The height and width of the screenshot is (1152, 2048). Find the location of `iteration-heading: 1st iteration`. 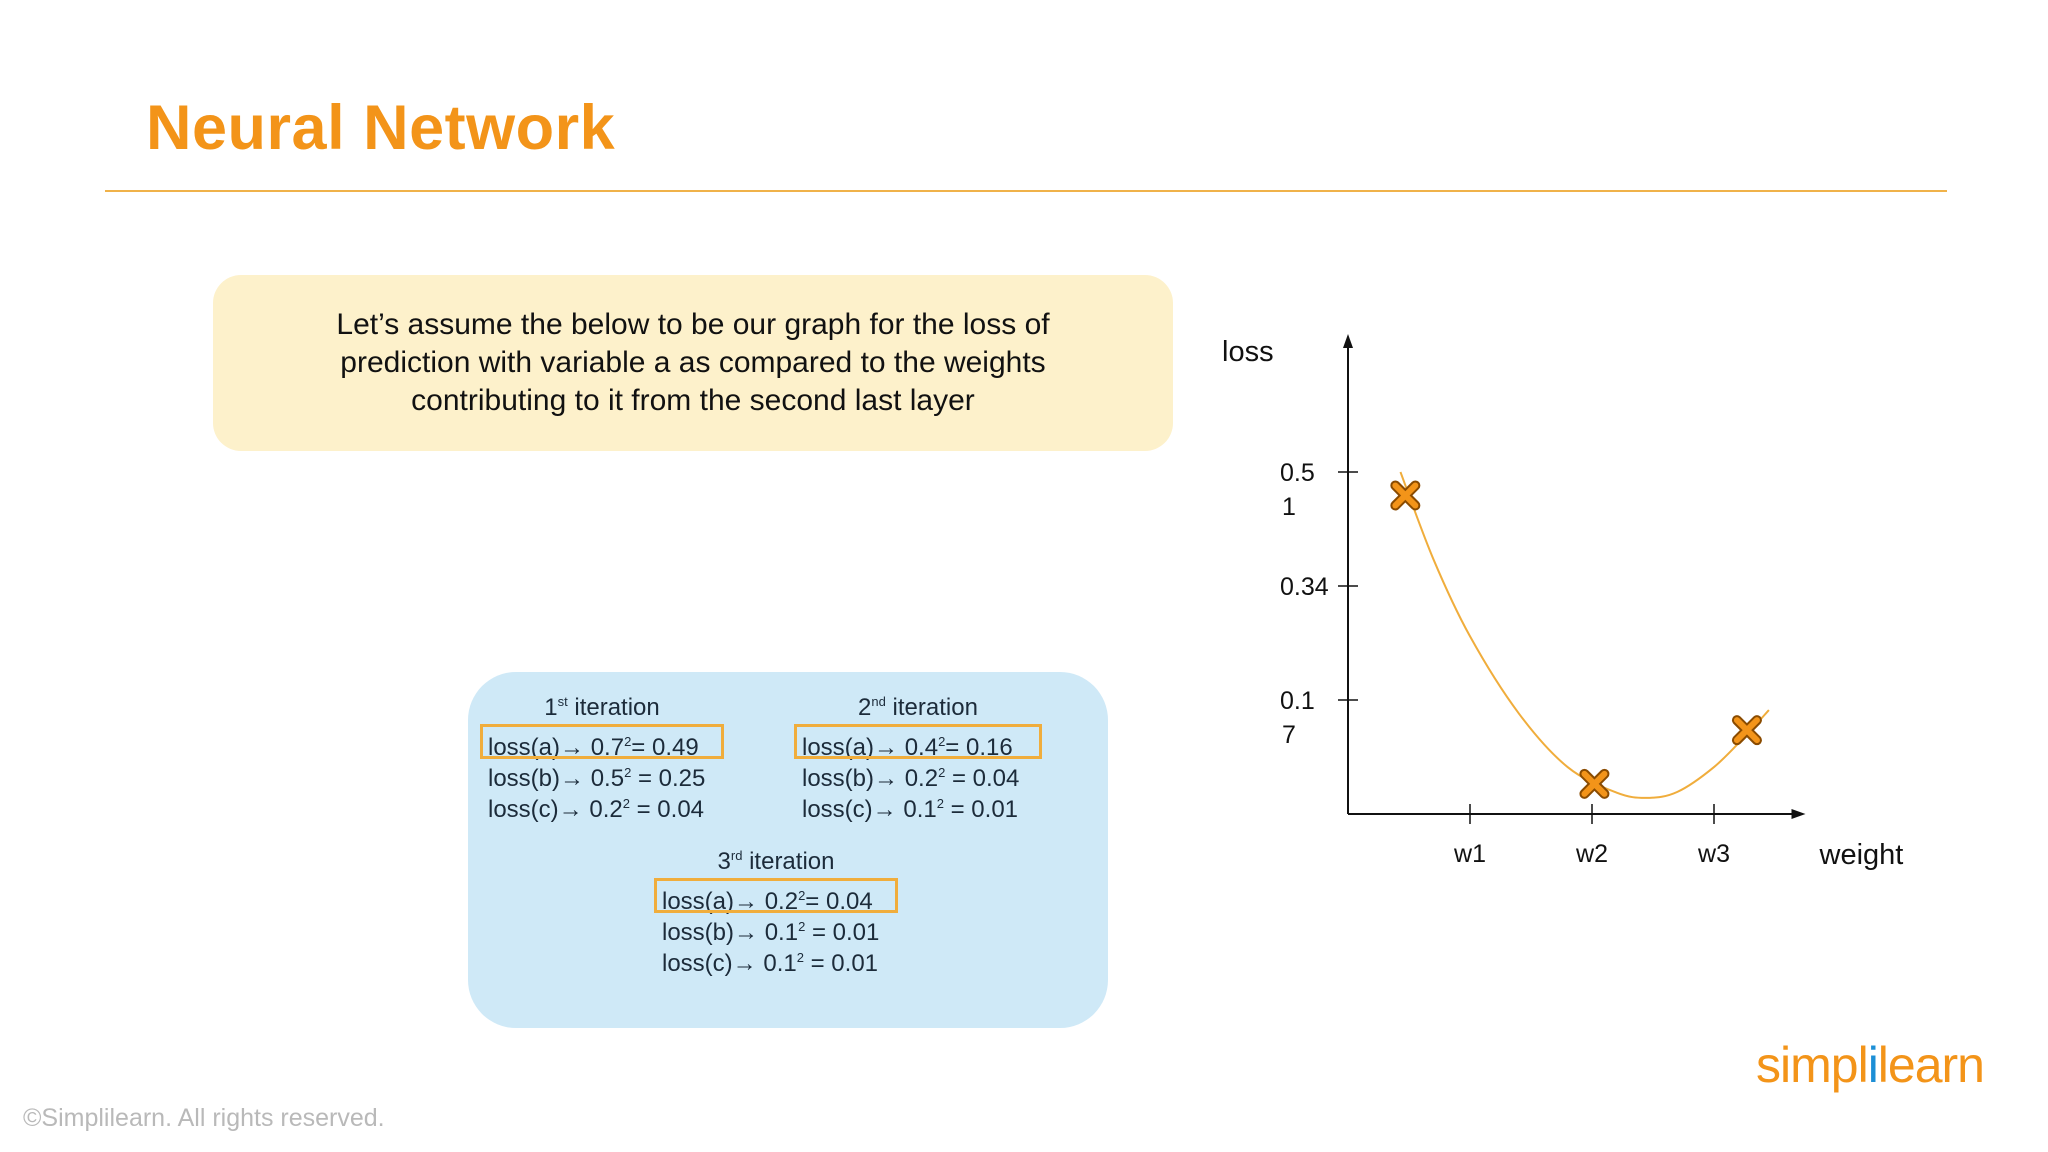

iteration-heading: 1st iteration is located at coordinates (602, 708).